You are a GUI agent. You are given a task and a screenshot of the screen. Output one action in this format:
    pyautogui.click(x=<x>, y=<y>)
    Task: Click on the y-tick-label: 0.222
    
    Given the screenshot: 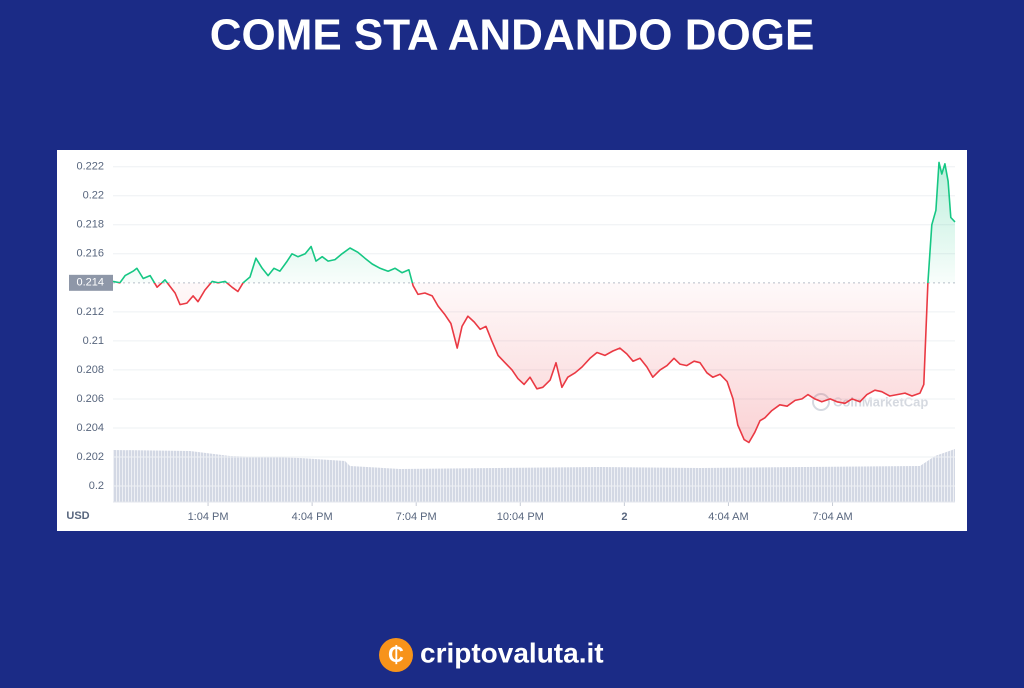 What is the action you would take?
    pyautogui.click(x=90, y=167)
    